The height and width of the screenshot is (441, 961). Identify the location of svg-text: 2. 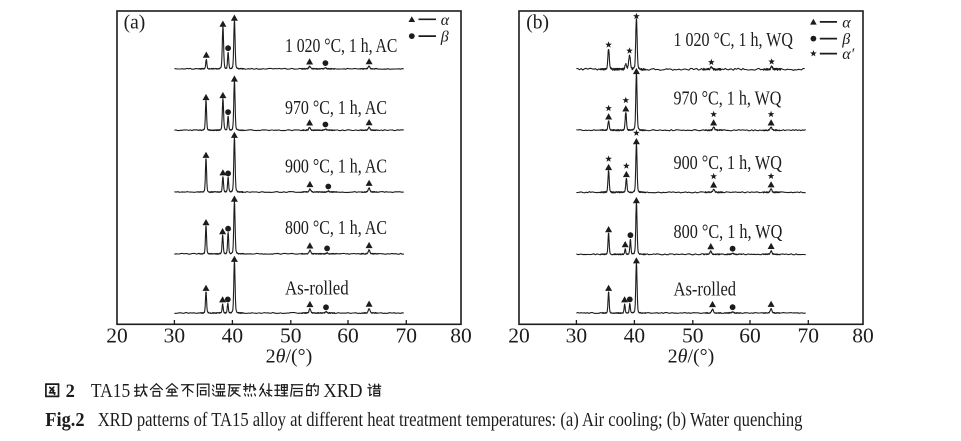
(70, 392).